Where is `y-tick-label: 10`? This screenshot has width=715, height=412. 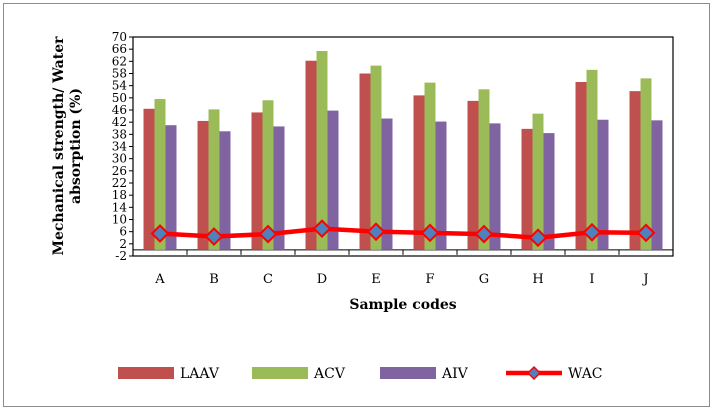
y-tick-label: 10 is located at coordinates (119, 220).